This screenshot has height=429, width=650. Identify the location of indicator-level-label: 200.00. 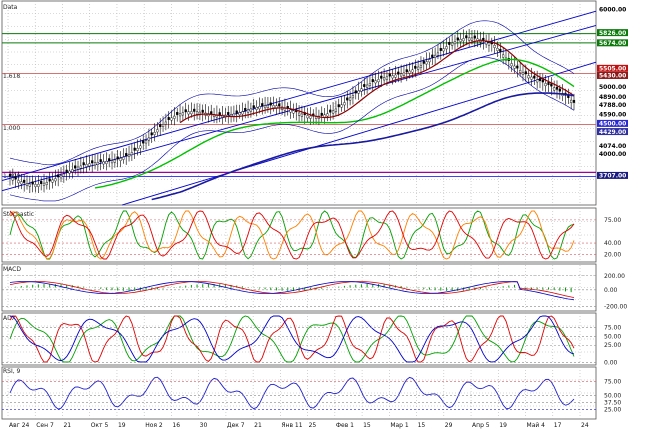
(614, 276).